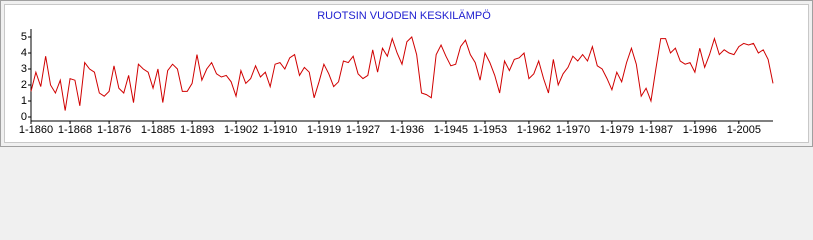  I want to click on x-tick-label: 1-1945, so click(451, 130).